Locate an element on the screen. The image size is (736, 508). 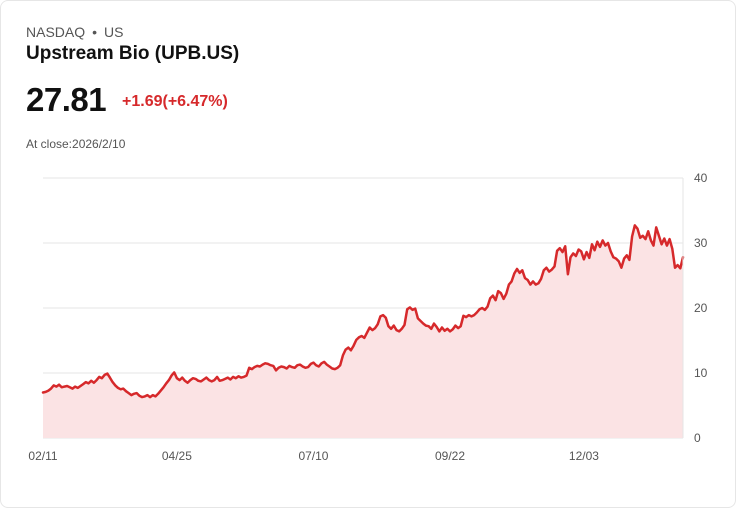
x-tick-labels: 02/11 04/25 07/10 09/22 12/03 is located at coordinates (313, 456).